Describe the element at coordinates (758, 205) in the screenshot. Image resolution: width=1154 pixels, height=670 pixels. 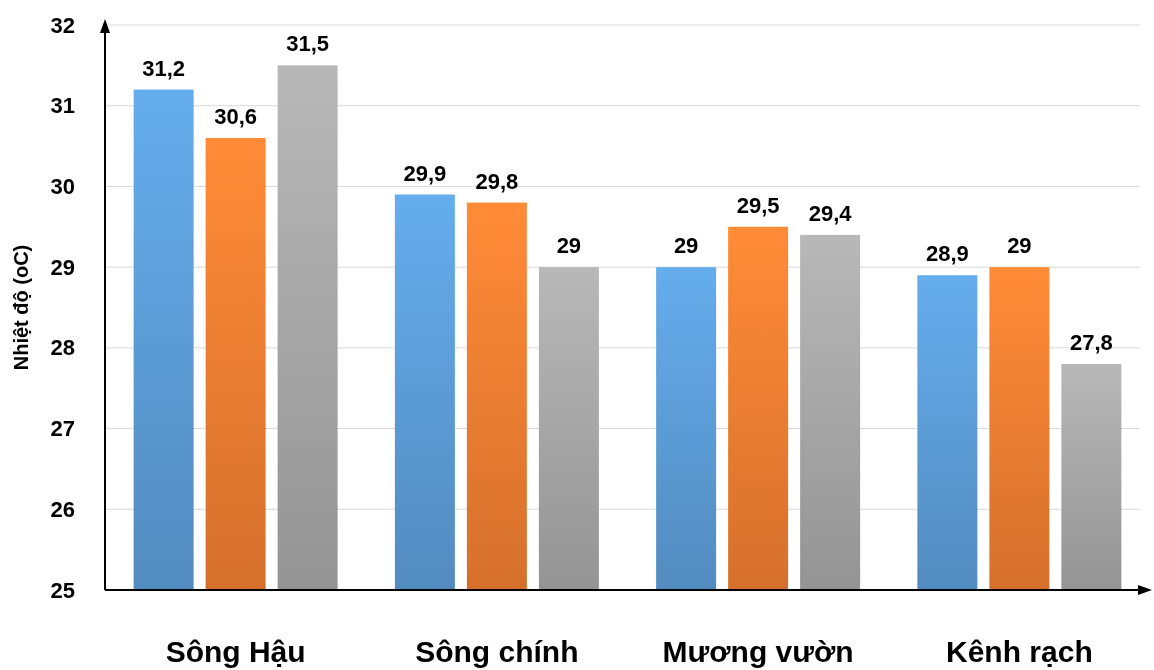
I see `data-label: 29,5` at that location.